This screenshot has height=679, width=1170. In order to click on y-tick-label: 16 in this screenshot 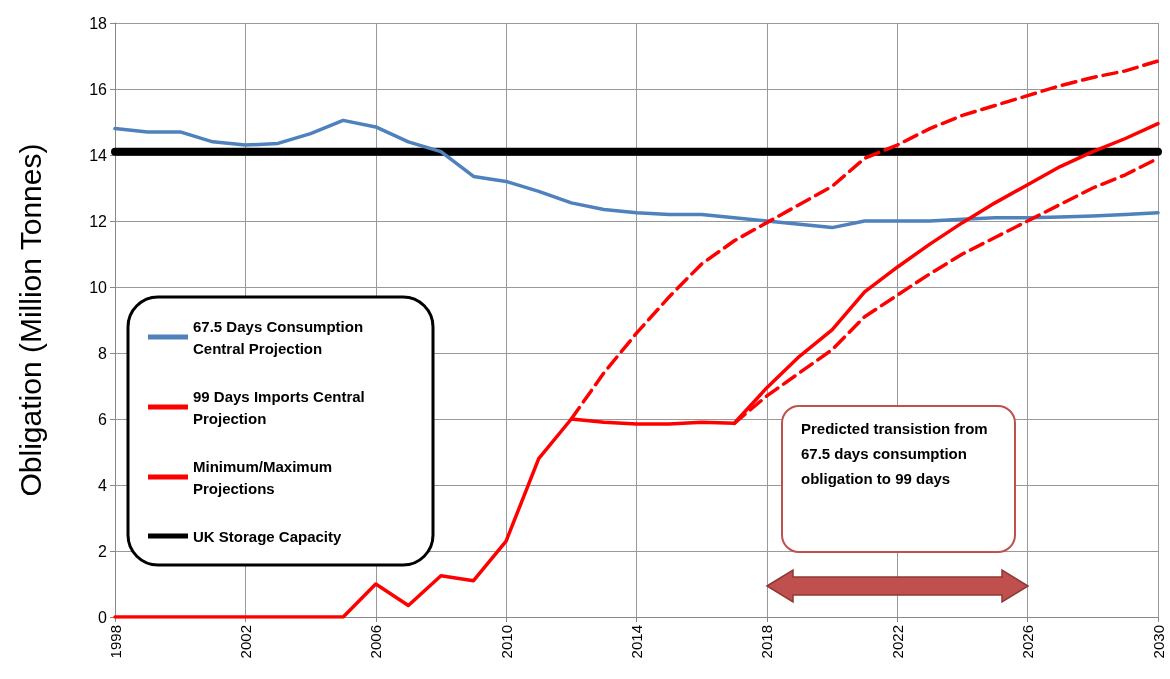, I will do `click(98, 89)`.